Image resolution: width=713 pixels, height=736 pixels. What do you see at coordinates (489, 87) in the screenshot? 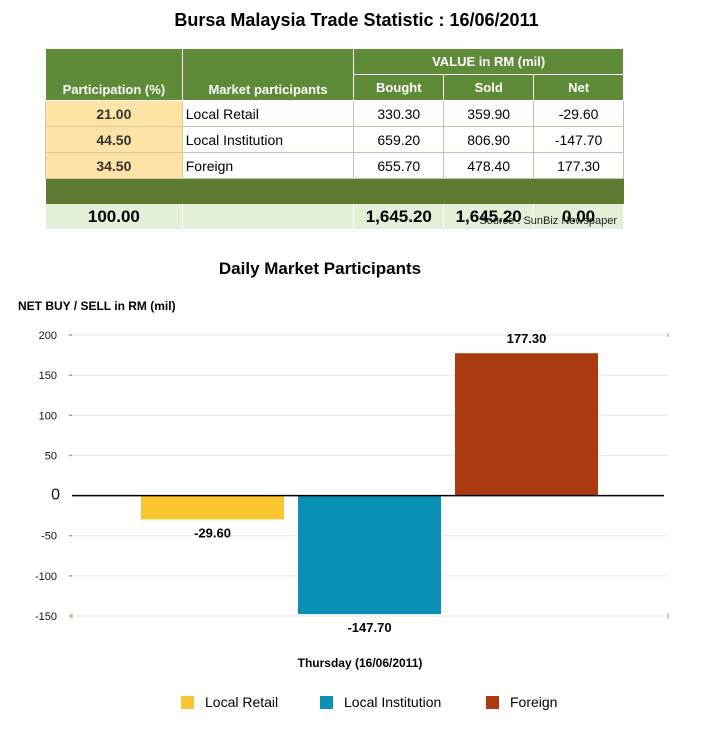
I see `header-sold: Sold` at bounding box center [489, 87].